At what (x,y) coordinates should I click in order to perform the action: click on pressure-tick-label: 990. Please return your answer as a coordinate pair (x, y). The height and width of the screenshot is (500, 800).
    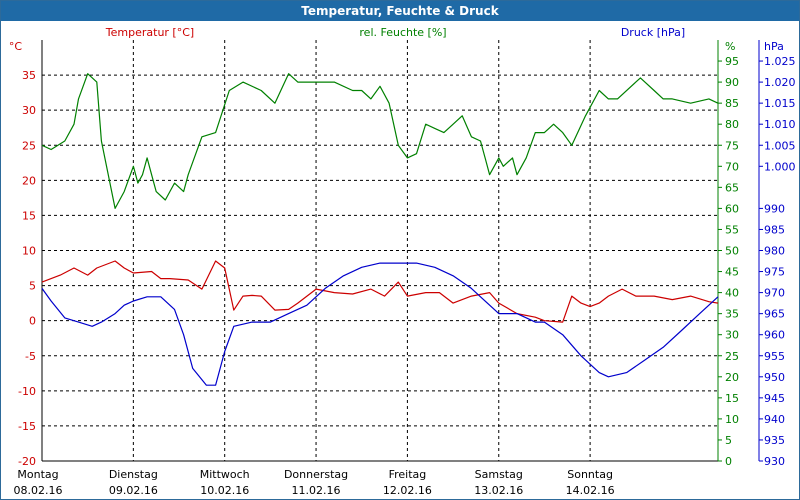
    Looking at the image, I should click on (774, 208).